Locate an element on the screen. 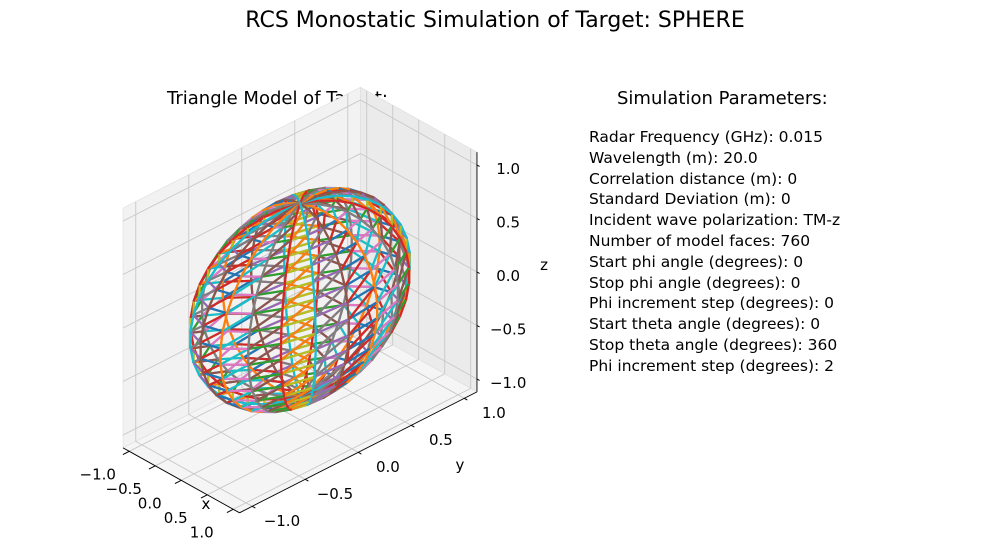  param-line: Number of model faces: 760 is located at coordinates (700, 240).